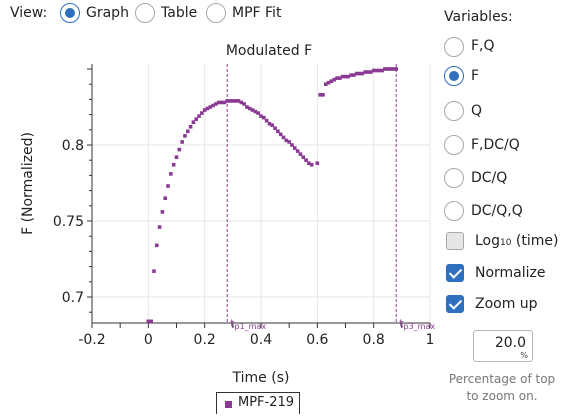  I want to click on view-mpf-fit-label: MPF Fit, so click(257, 13).